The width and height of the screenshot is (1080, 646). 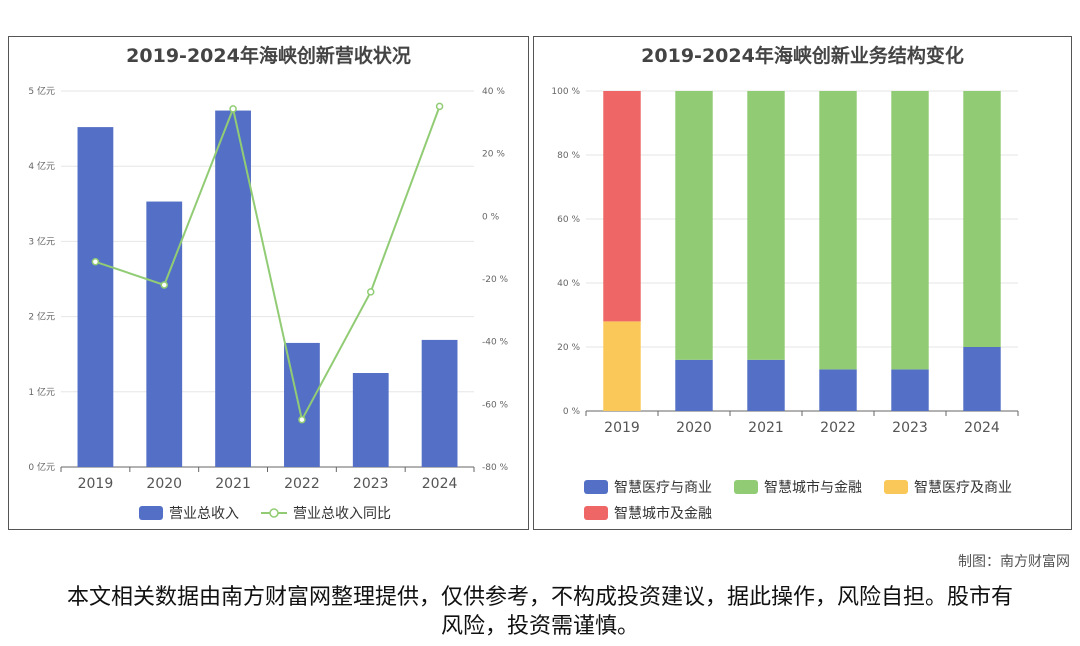 What do you see at coordinates (41, 91) in the screenshot?
I see `y-left-tick-label: 5 亿元` at bounding box center [41, 91].